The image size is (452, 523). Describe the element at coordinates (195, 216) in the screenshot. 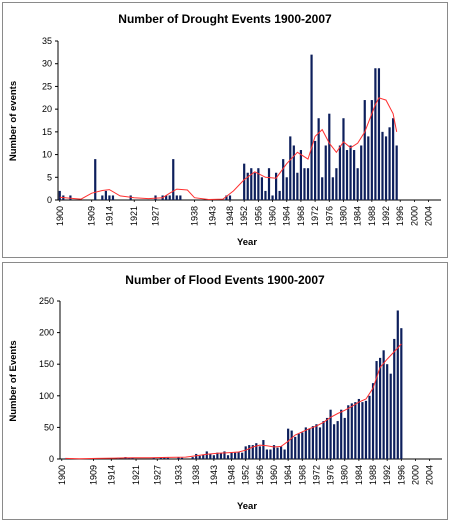

I see `x-tick-label: 1938` at that location.